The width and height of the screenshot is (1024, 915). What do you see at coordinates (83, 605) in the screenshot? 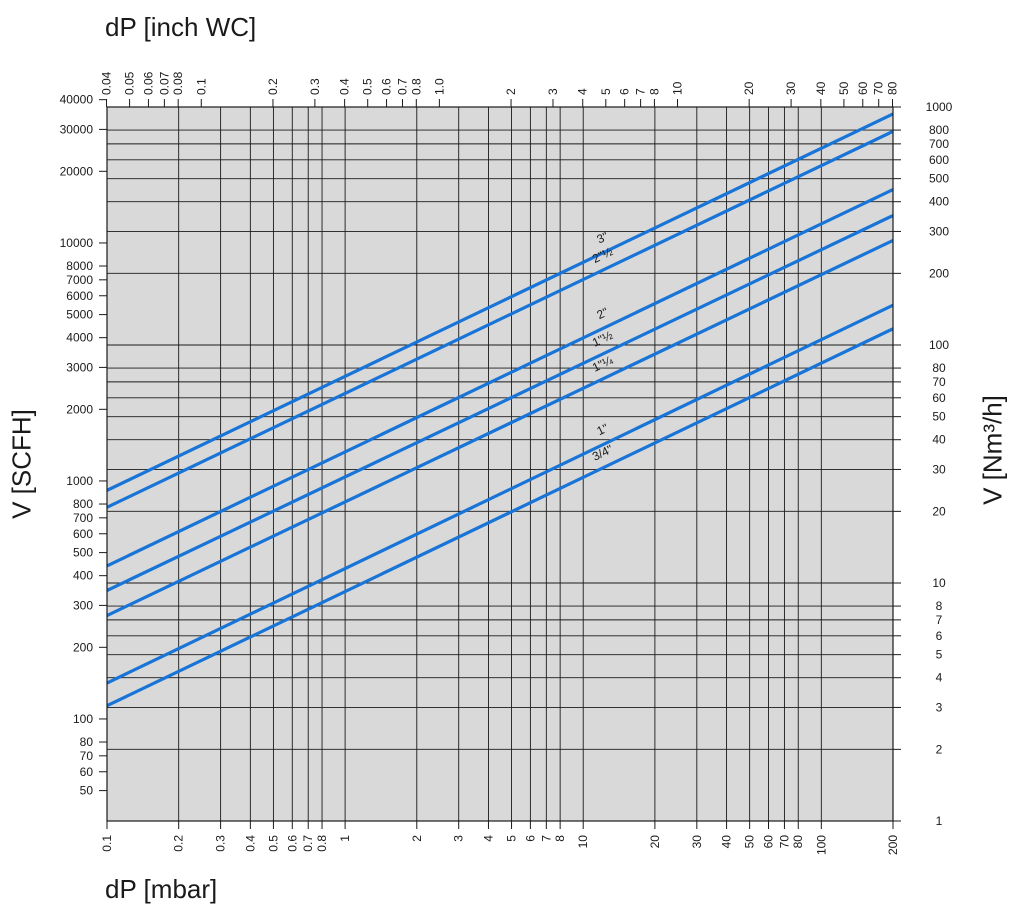
I see `left-tick-label: 300` at bounding box center [83, 605].